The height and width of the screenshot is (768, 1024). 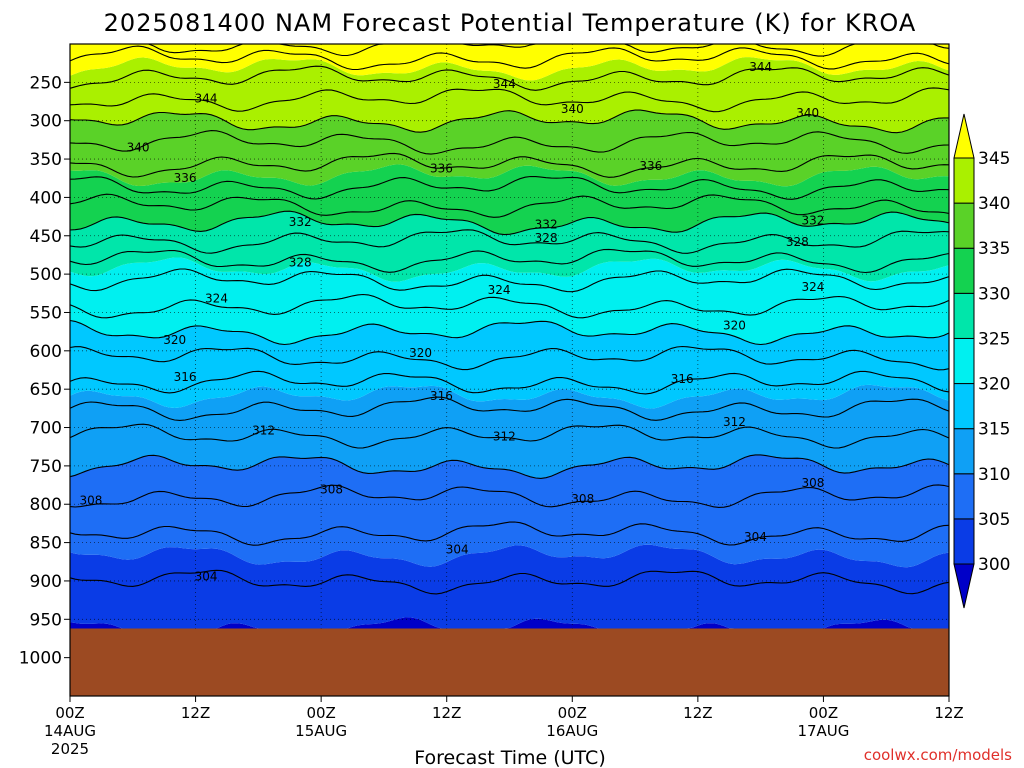 I want to click on y-tick-label: 450, so click(x=46, y=237).